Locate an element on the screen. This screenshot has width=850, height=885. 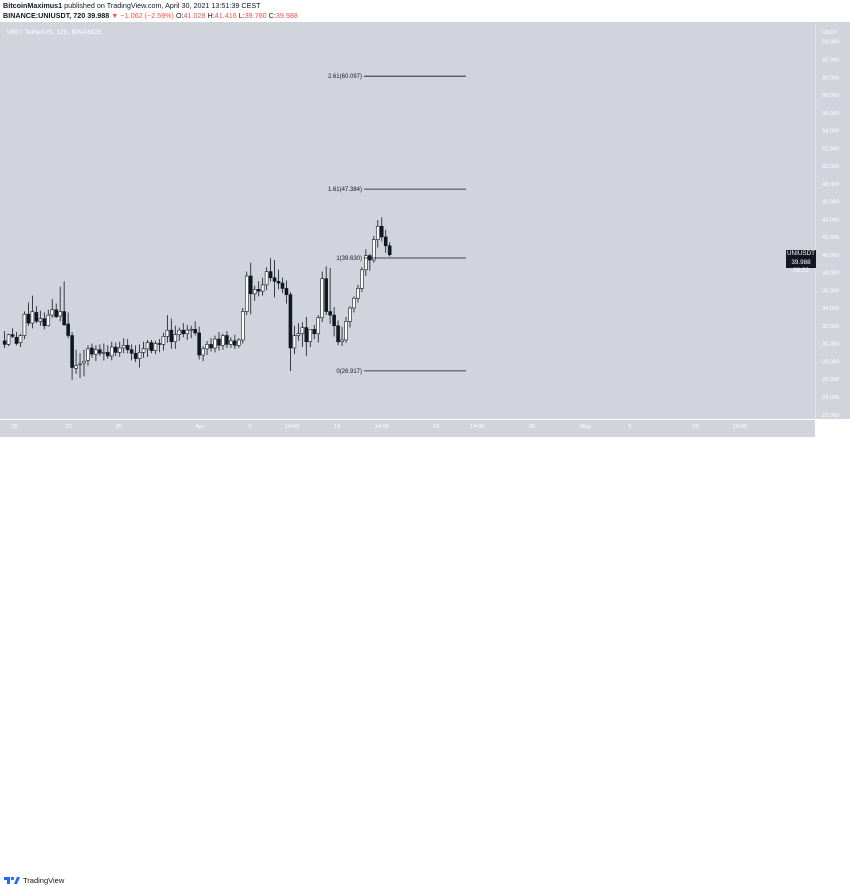
author-name: BitcoinMaximus1 is located at coordinates (33, 5).